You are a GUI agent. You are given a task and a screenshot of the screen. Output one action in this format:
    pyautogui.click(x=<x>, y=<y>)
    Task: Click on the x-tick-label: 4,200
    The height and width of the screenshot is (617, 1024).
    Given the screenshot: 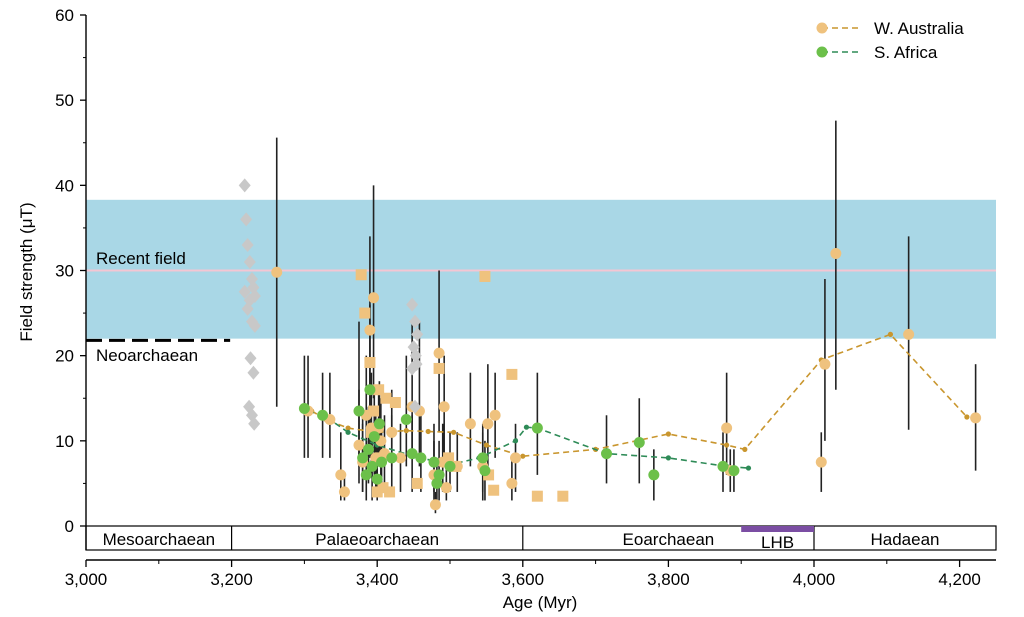 What is the action you would take?
    pyautogui.click(x=959, y=579)
    